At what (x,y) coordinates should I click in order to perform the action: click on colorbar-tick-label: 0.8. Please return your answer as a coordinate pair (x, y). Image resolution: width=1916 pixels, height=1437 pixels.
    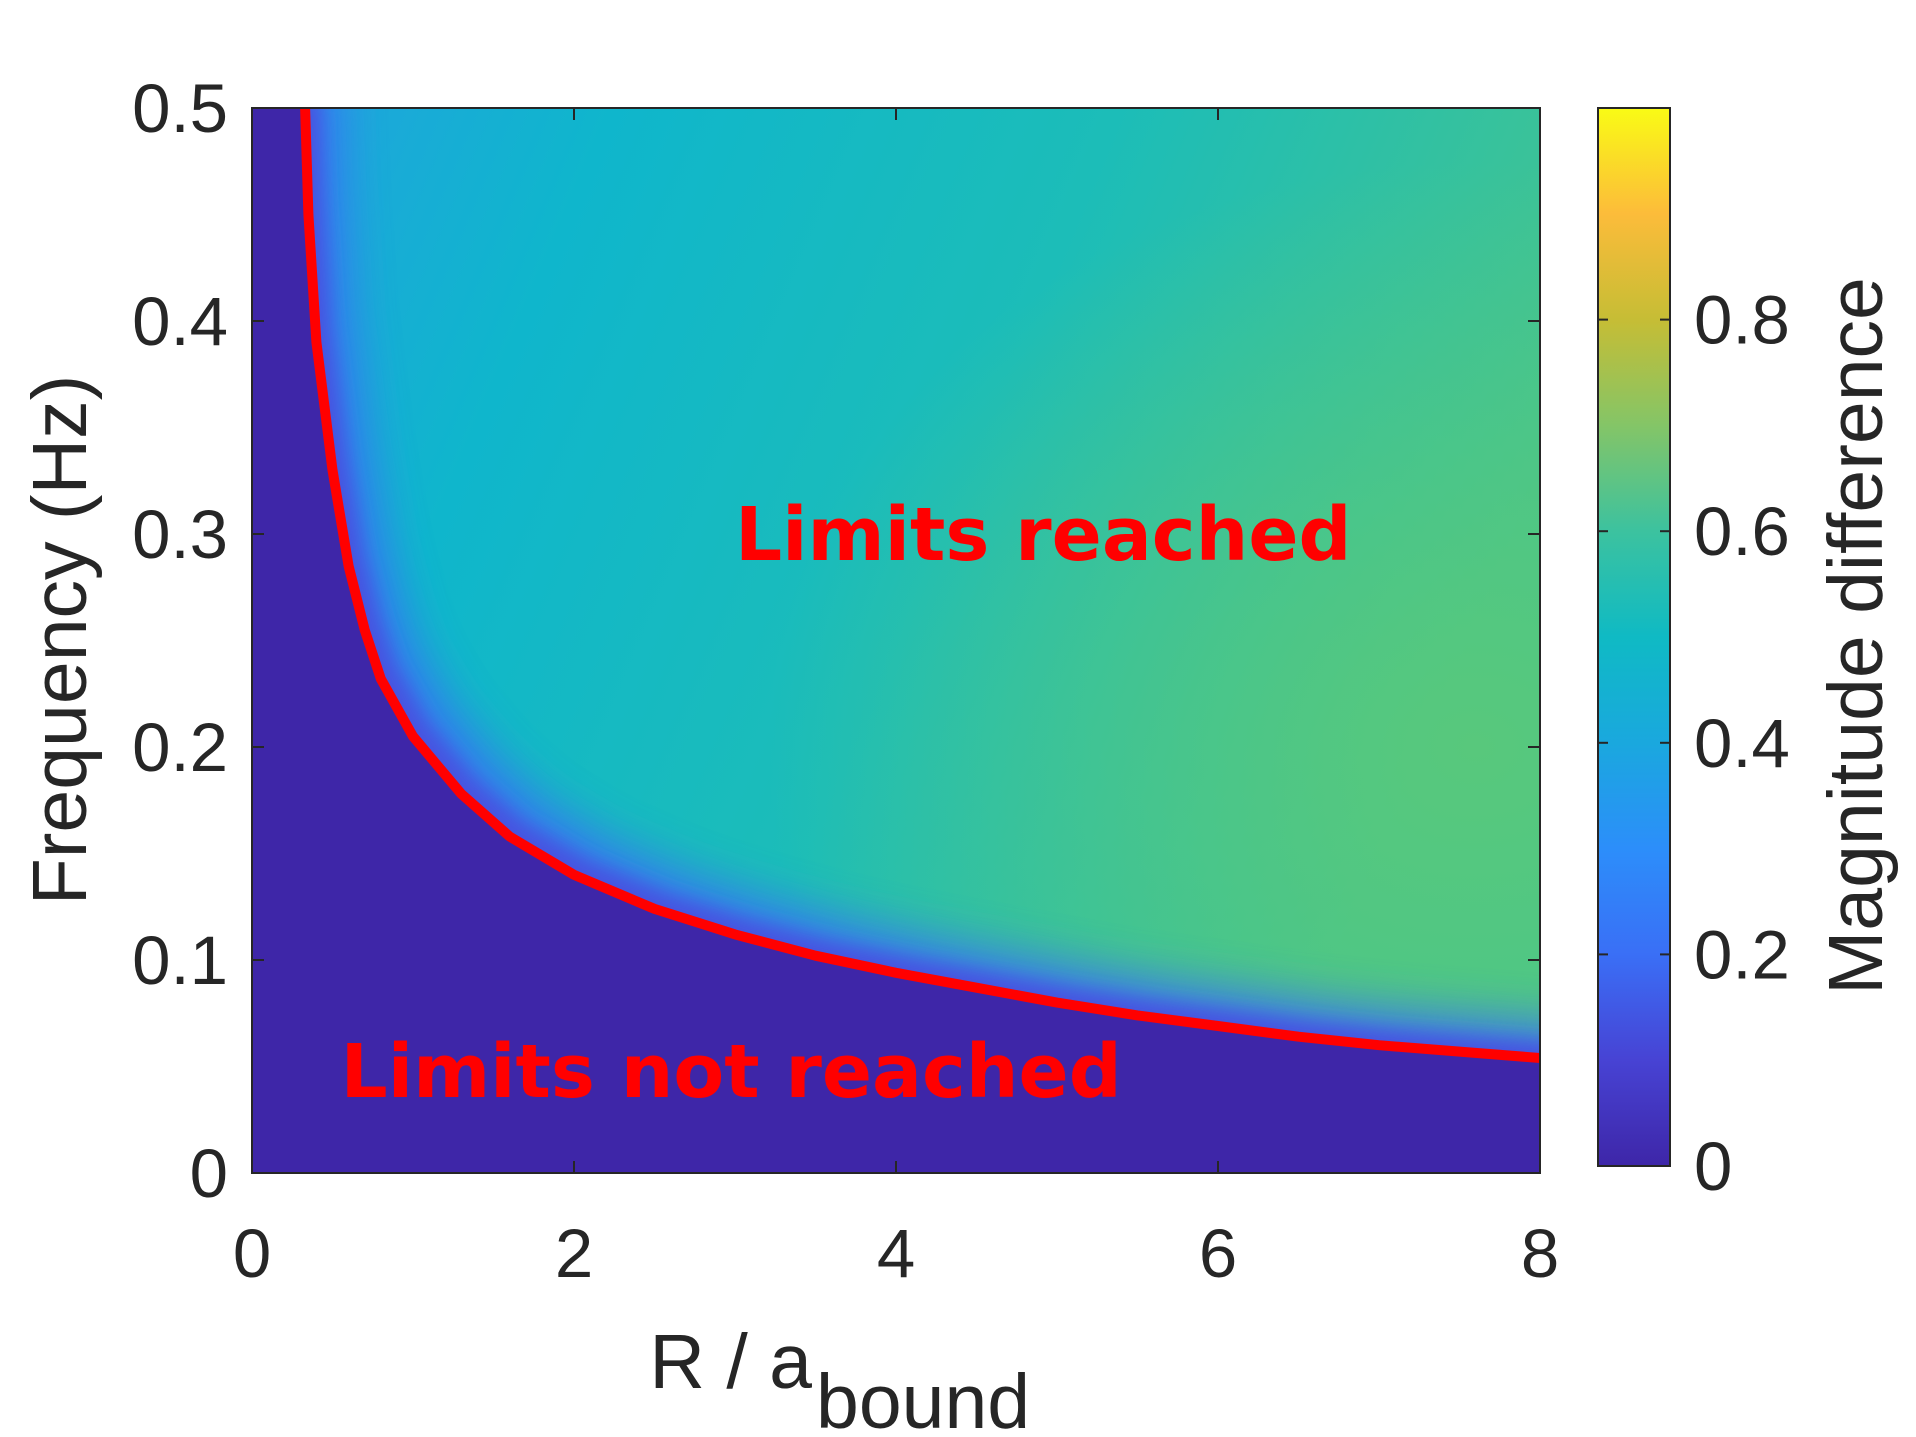
    Looking at the image, I should click on (1742, 320).